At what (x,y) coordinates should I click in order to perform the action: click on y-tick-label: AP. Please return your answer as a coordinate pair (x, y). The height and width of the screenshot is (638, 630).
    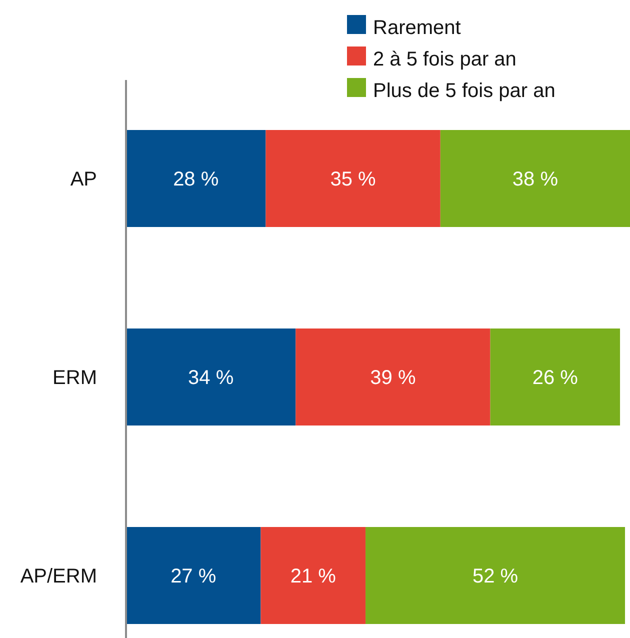
    Looking at the image, I should click on (83, 179).